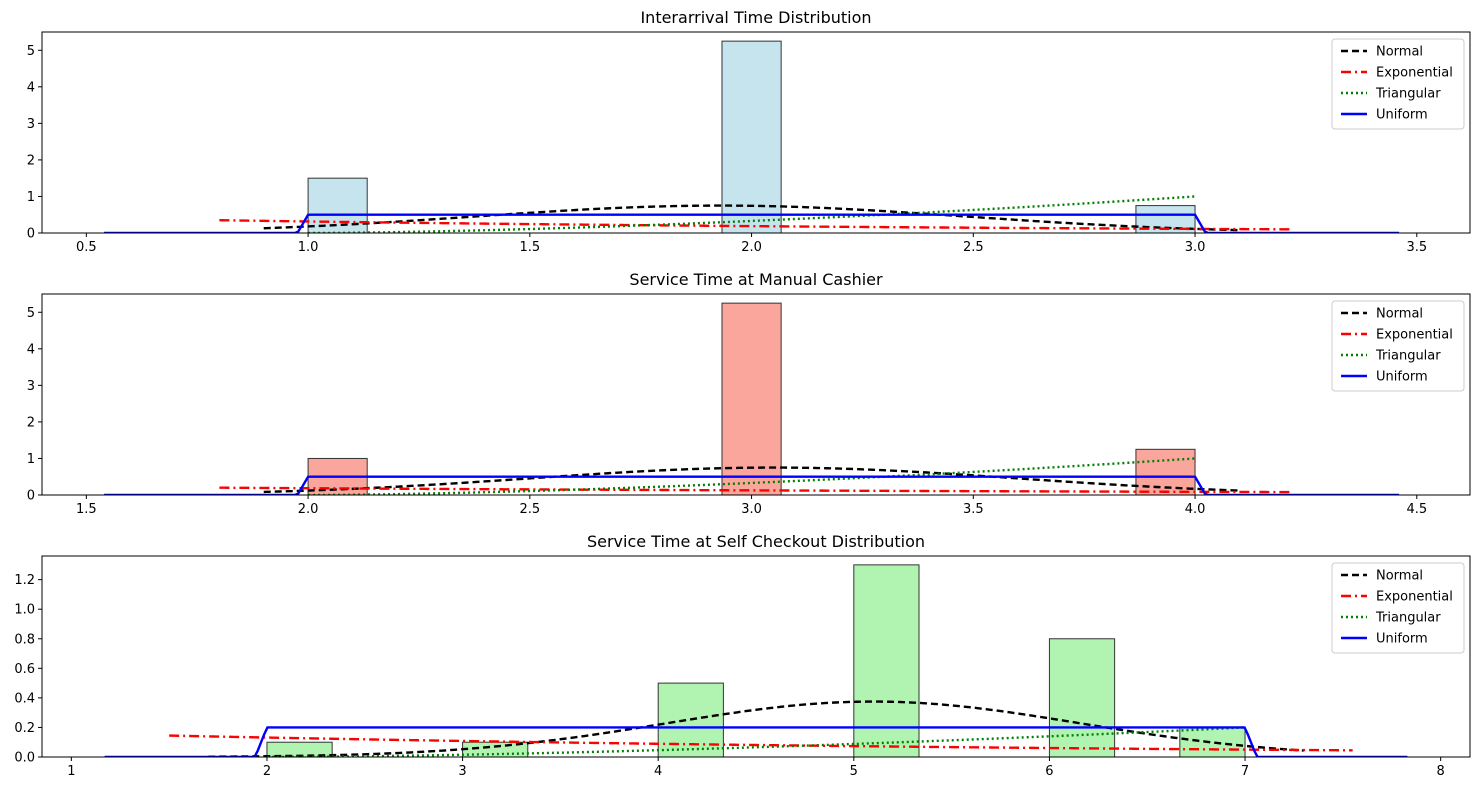  What do you see at coordinates (755, 17) in the screenshot?
I see `chart-title: Interarrival Time Distribution` at bounding box center [755, 17].